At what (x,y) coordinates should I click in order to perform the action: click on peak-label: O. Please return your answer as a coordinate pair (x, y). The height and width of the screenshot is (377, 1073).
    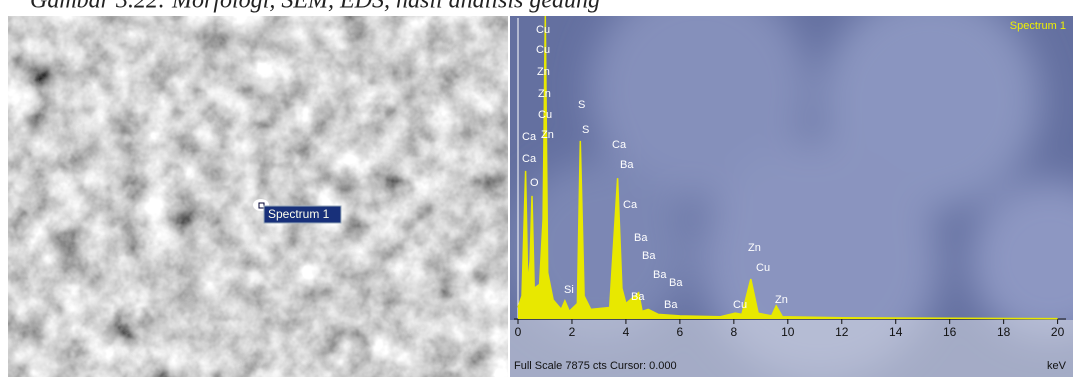
    Looking at the image, I should click on (534, 183).